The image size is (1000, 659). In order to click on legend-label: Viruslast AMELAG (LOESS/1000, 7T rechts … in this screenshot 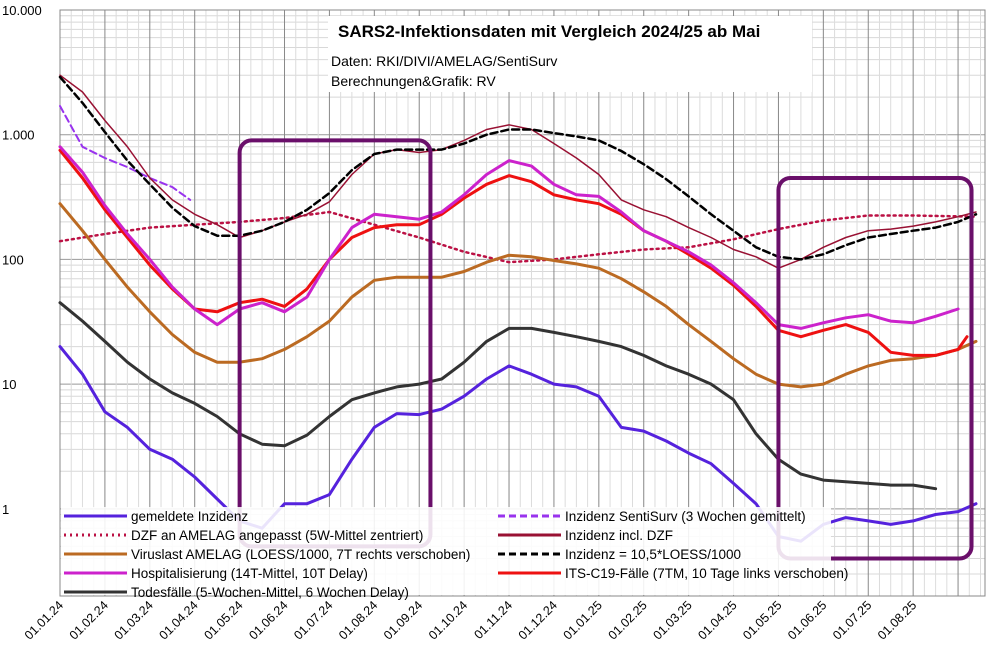, I will do `click(300, 554)`.